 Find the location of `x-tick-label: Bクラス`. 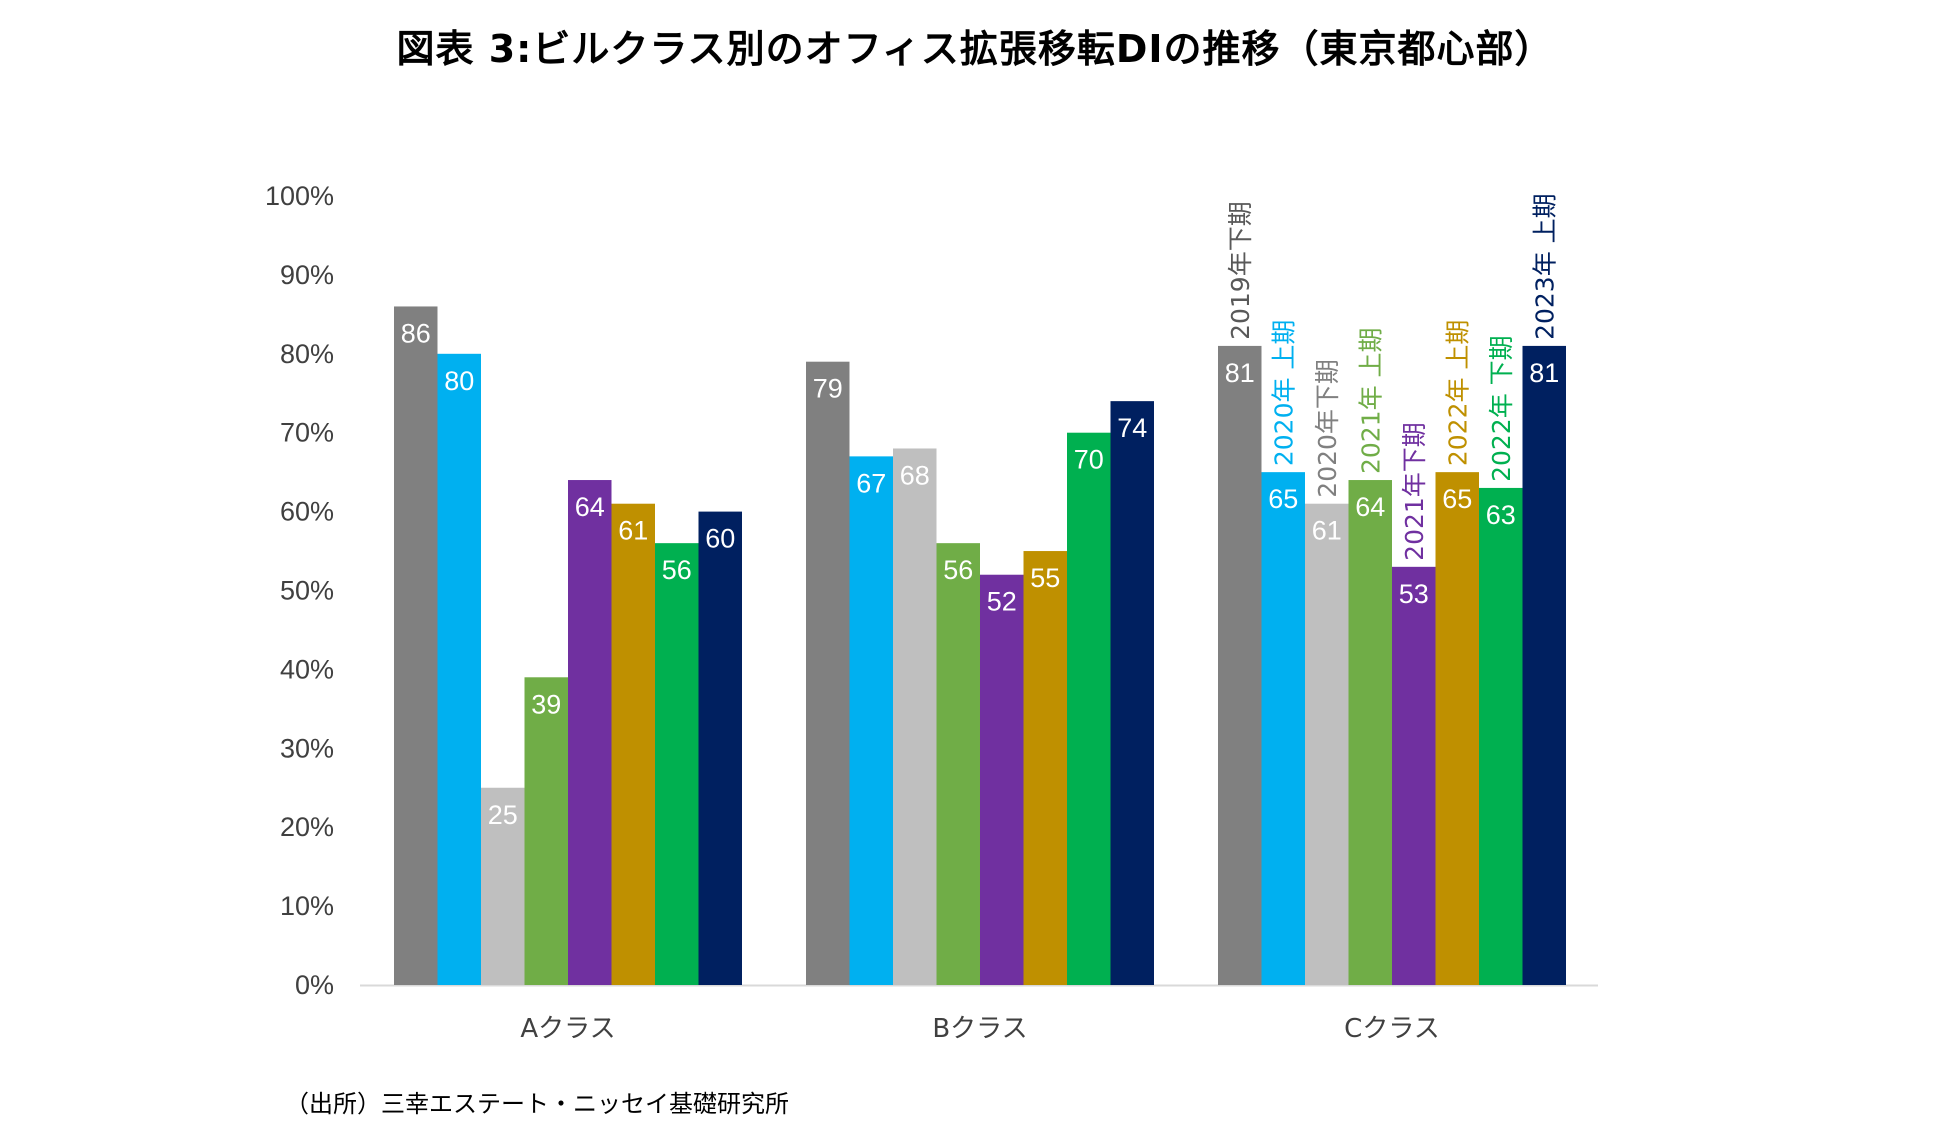

x-tick-label: Bクラス is located at coordinates (979, 1029).